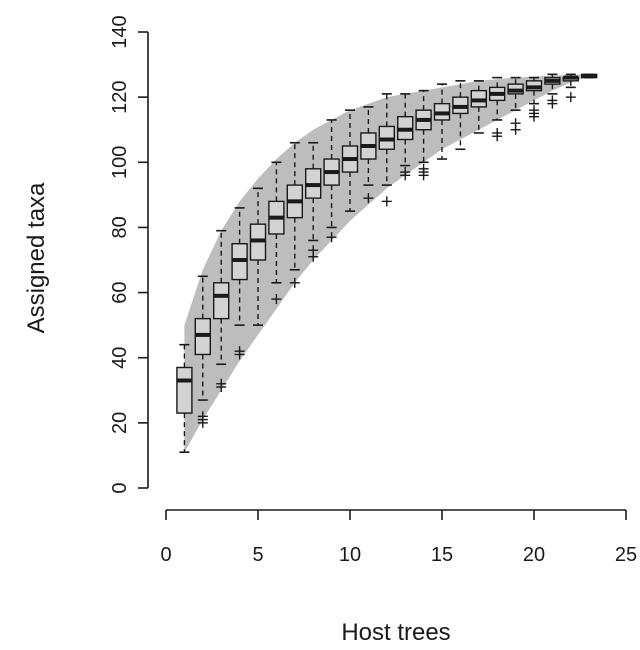  What do you see at coordinates (257, 555) in the screenshot?
I see `x-tick-label: 5` at bounding box center [257, 555].